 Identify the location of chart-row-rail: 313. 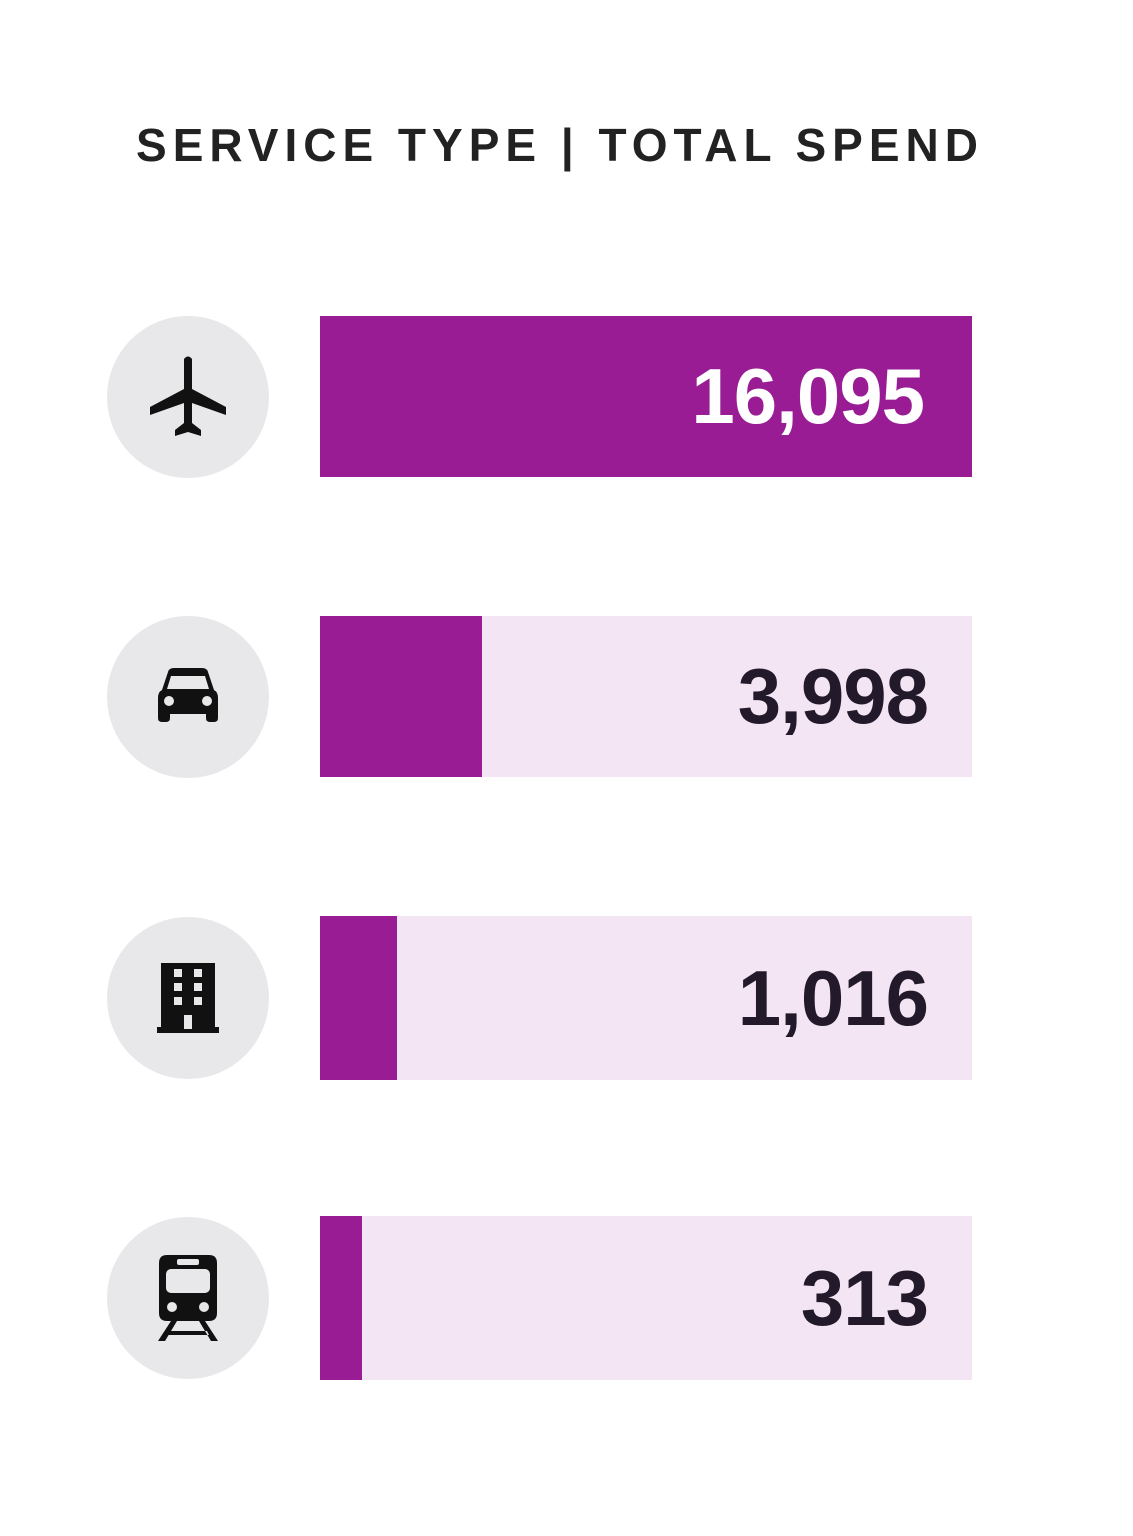
(566, 1298).